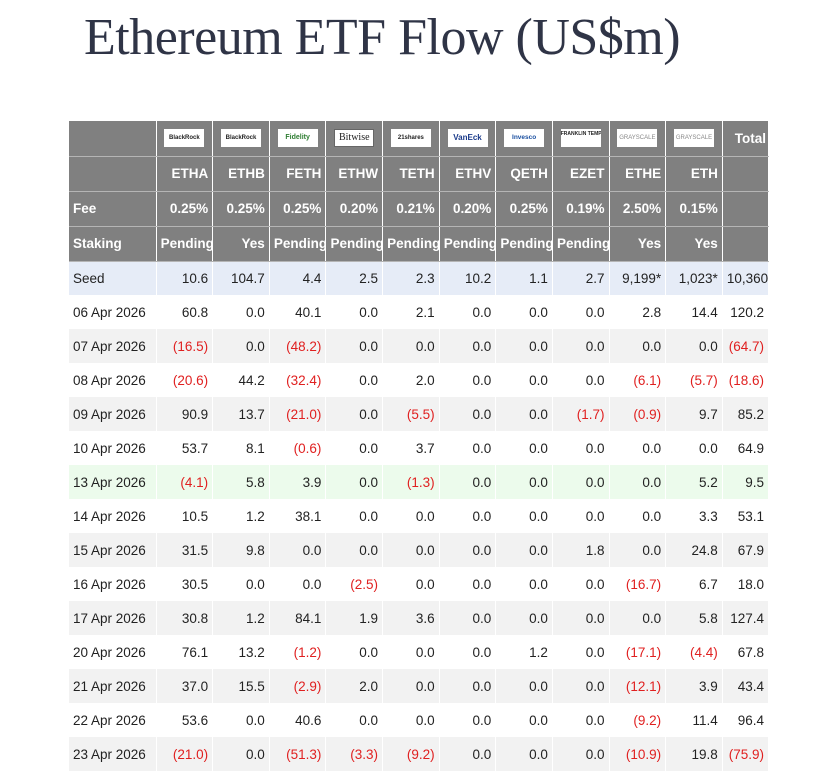  Describe the element at coordinates (468, 278) in the screenshot. I see `flow-cell: 10.2` at that location.